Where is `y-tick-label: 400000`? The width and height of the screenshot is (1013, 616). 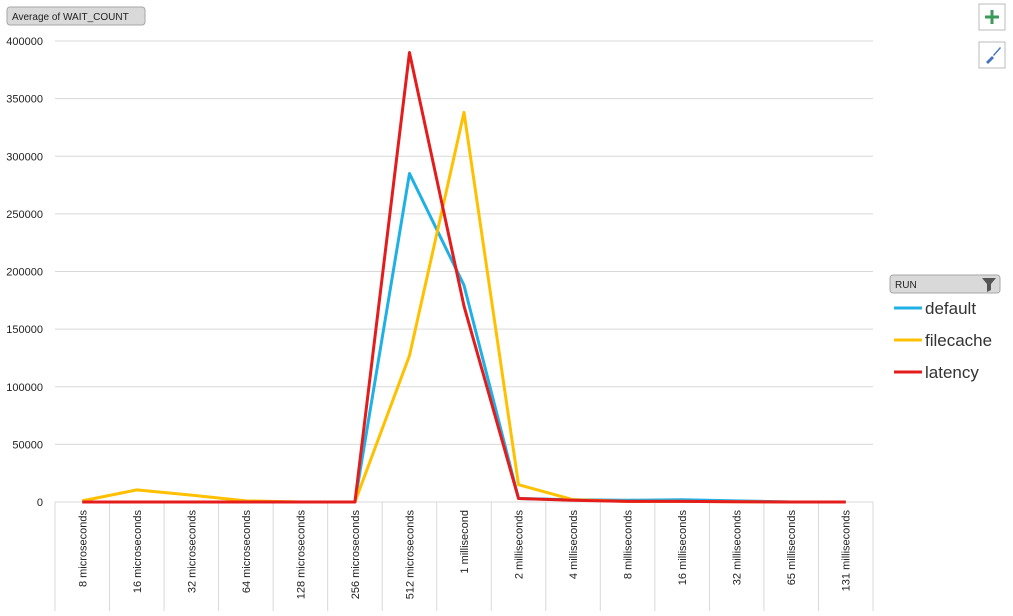 y-tick-label: 400000 is located at coordinates (24, 42).